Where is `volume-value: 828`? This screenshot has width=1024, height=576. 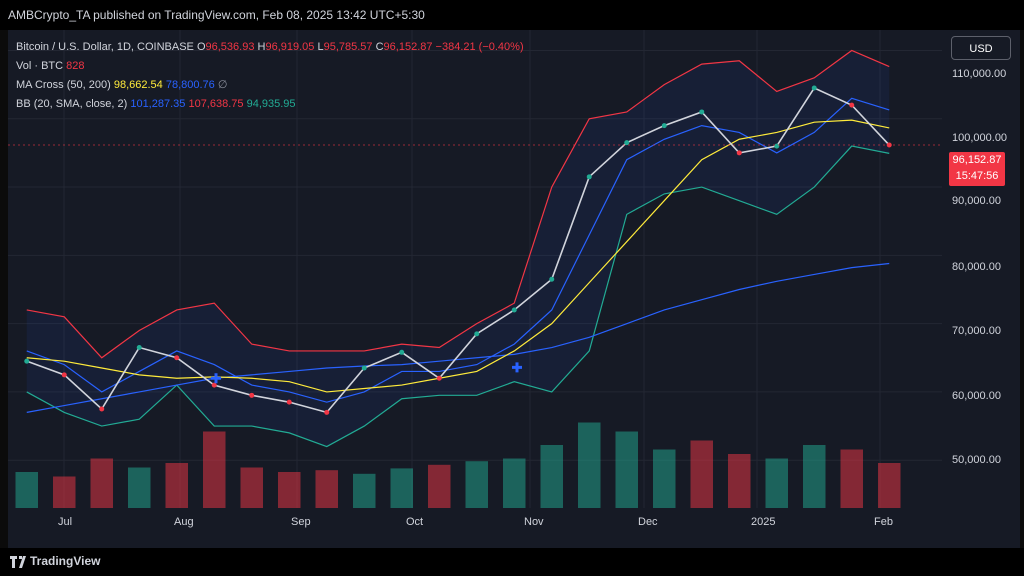
volume-value: 828 is located at coordinates (75, 66).